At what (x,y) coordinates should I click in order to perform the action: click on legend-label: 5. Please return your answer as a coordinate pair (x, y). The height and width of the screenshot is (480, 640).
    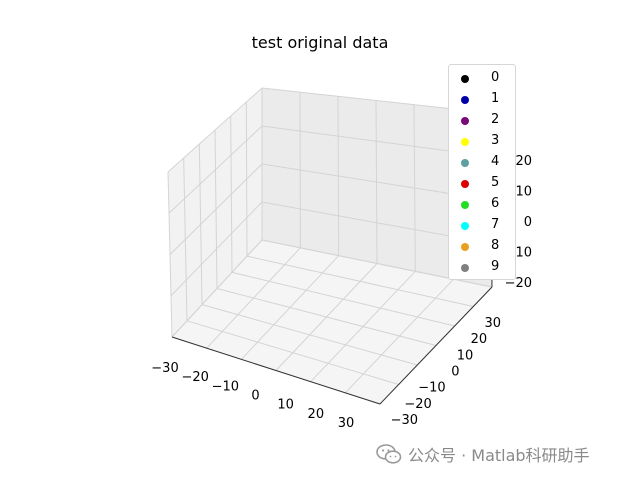
    Looking at the image, I should click on (495, 182).